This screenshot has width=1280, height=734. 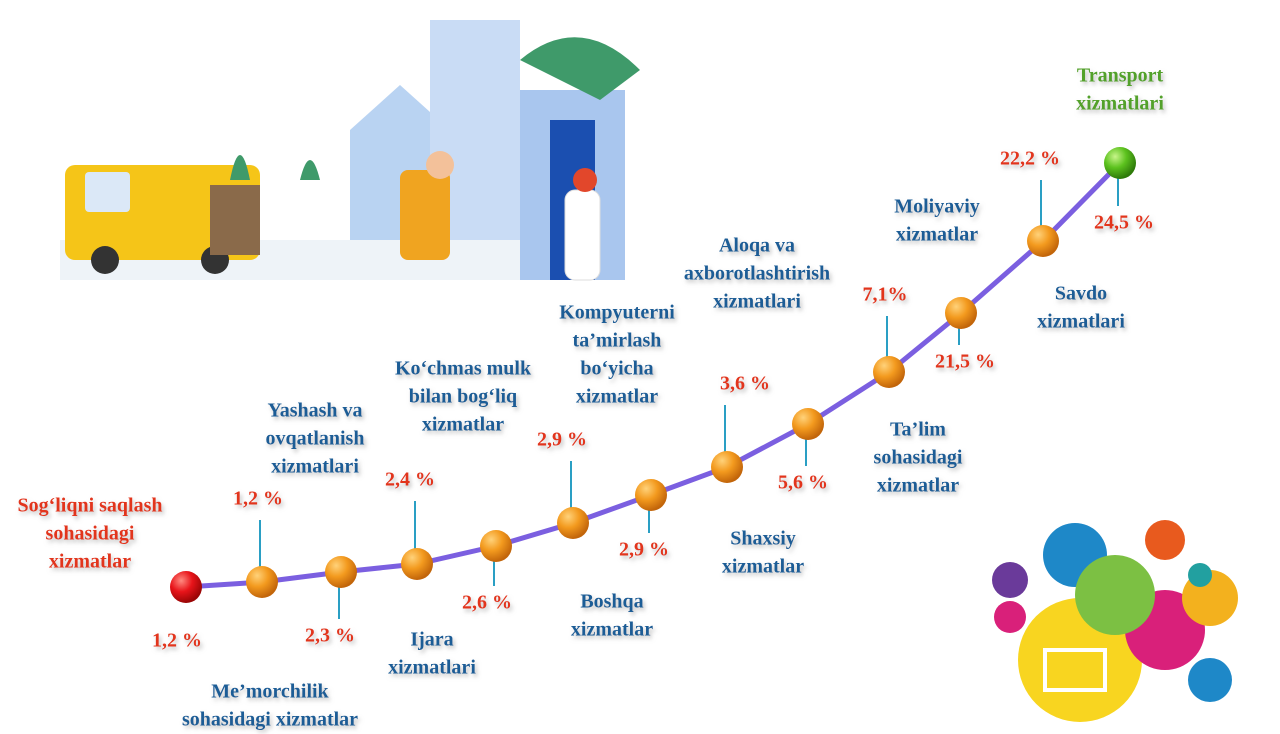 I want to click on node-label: Ijara, so click(x=431, y=640).